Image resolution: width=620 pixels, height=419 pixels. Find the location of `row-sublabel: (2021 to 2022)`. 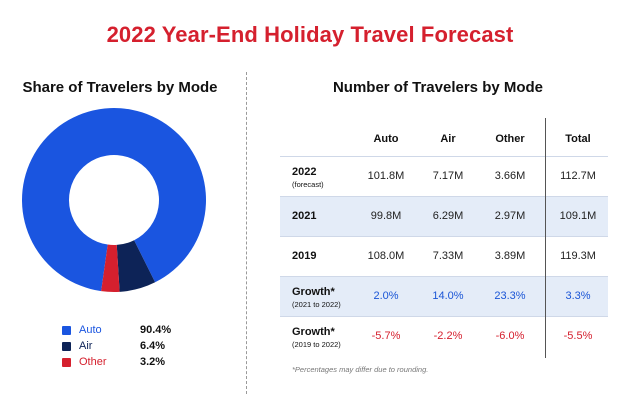

row-sublabel: (2021 to 2022) is located at coordinates (316, 304).